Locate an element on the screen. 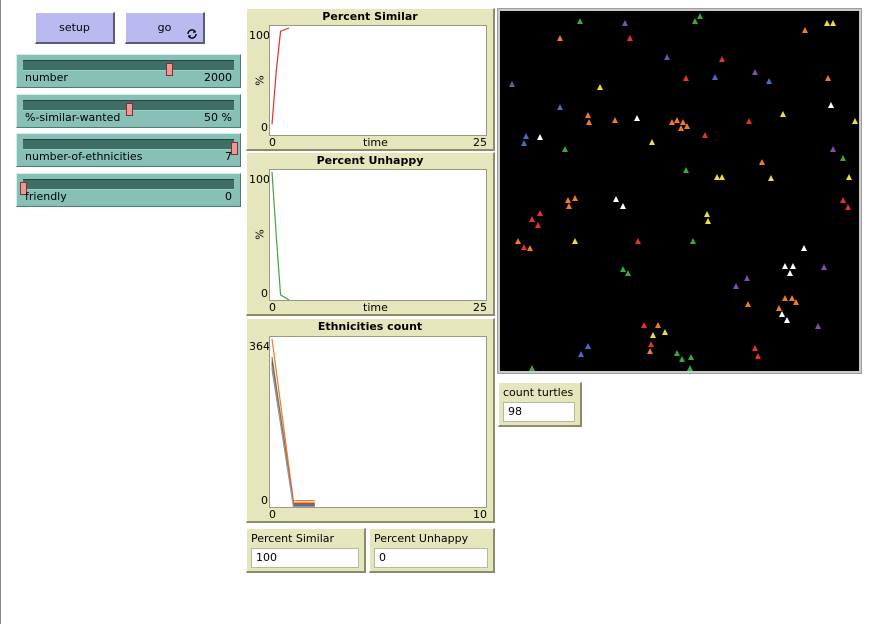 Image resolution: width=872 pixels, height=624 pixels. slider-friendly: friendly 0 is located at coordinates (128, 190).